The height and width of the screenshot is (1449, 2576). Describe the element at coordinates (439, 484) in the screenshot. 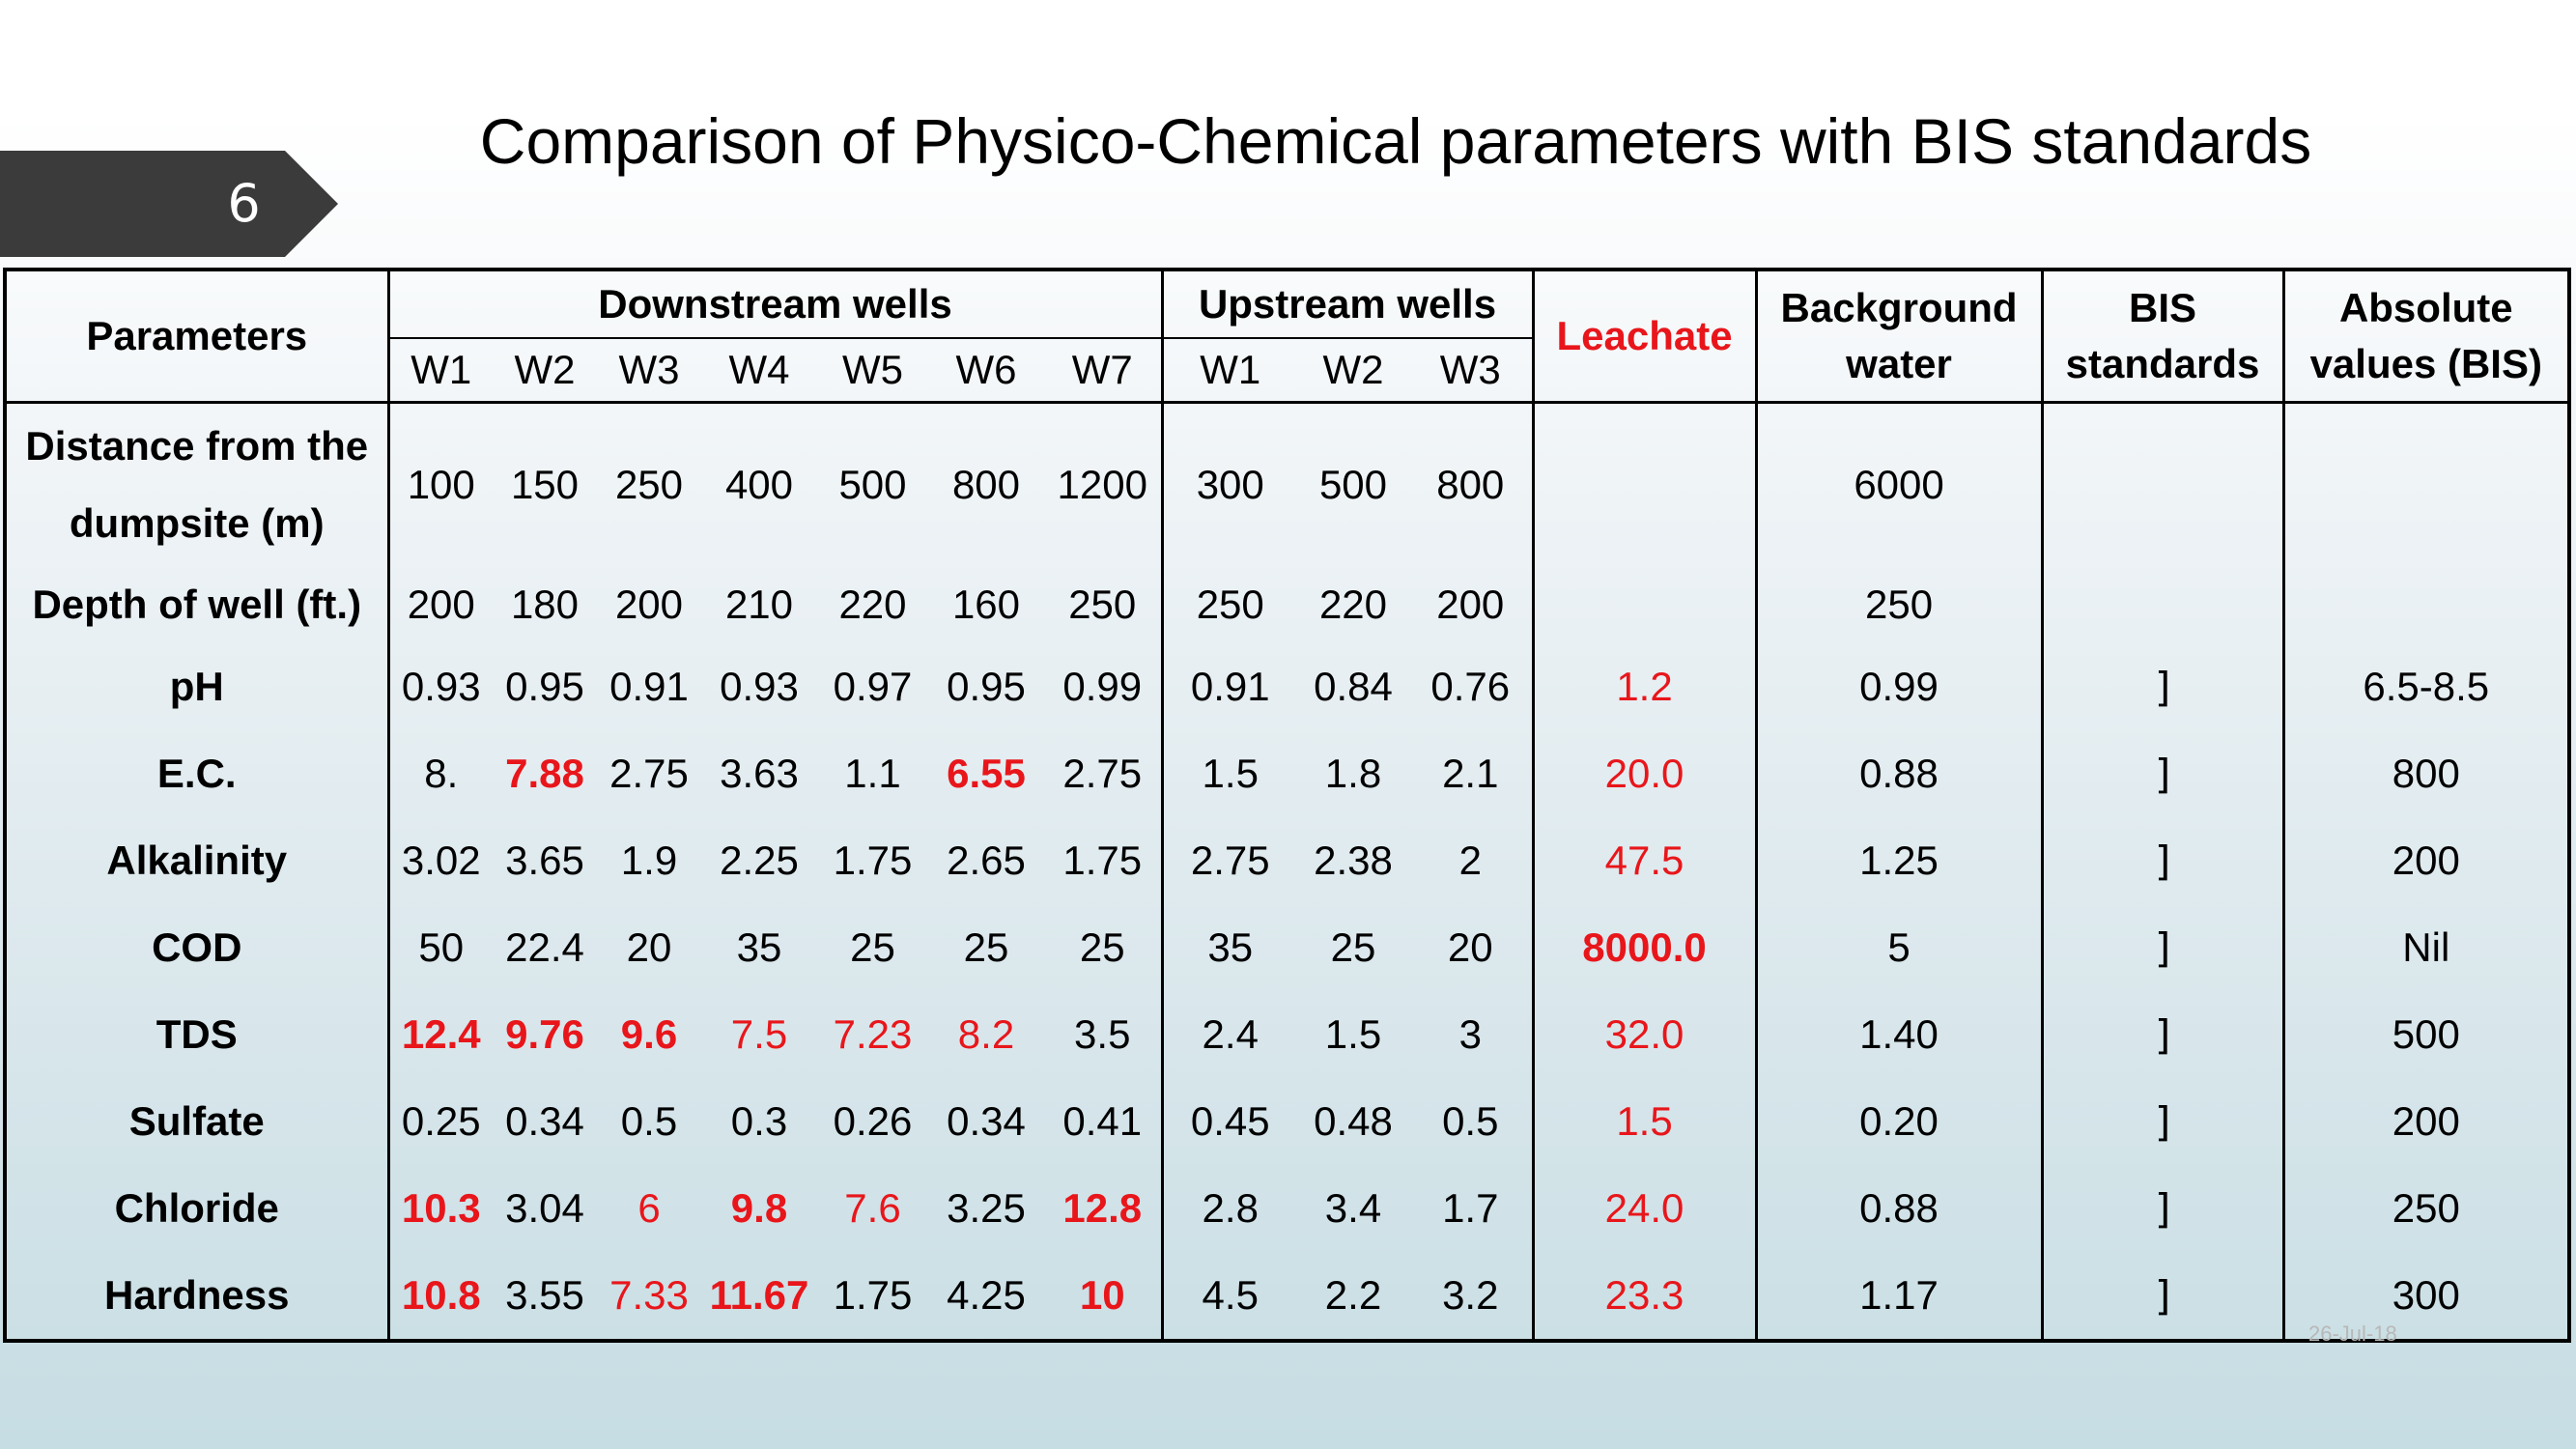

I see `cell-downstream-value: 100` at that location.